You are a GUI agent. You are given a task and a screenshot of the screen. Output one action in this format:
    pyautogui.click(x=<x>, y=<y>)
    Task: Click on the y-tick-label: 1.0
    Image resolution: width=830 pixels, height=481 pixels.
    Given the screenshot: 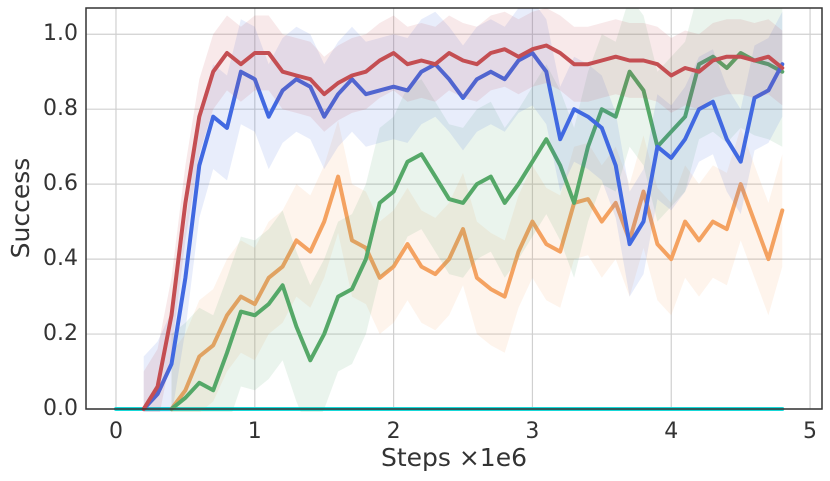 What is the action you would take?
    pyautogui.click(x=60, y=33)
    